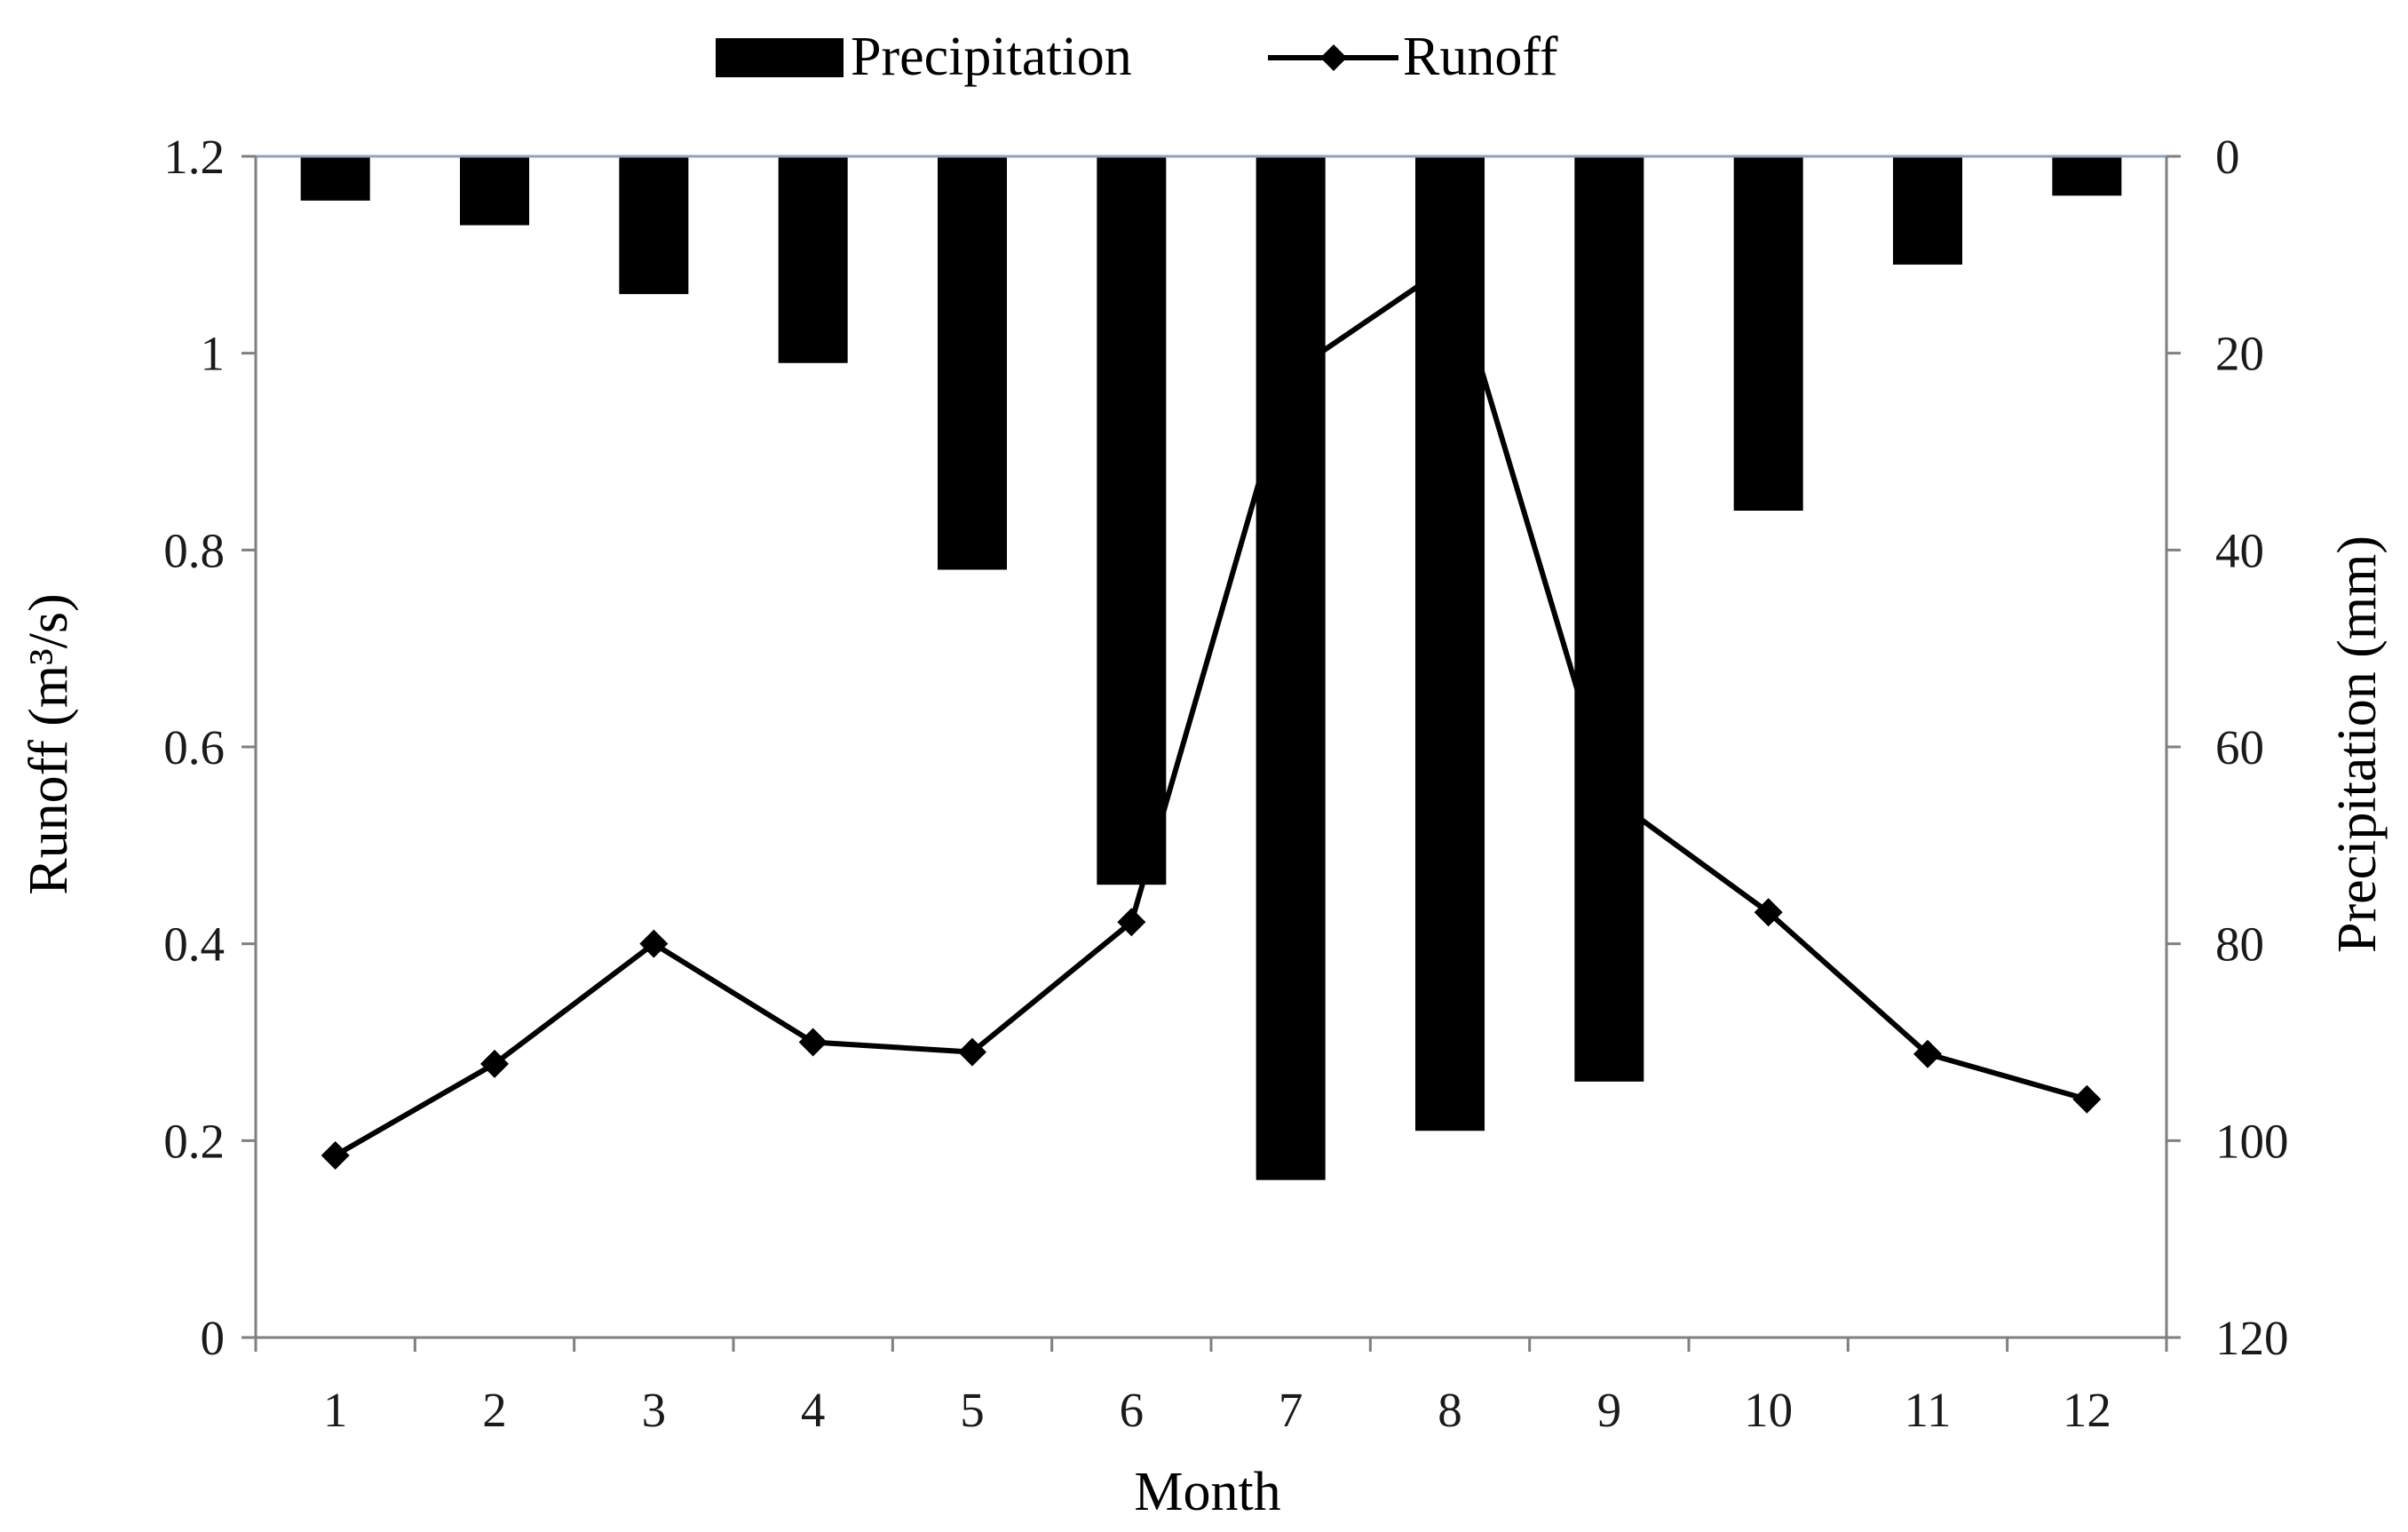 The width and height of the screenshot is (2408, 1532). What do you see at coordinates (2252, 1141) in the screenshot?
I see `right-y-tick-label: 100` at bounding box center [2252, 1141].